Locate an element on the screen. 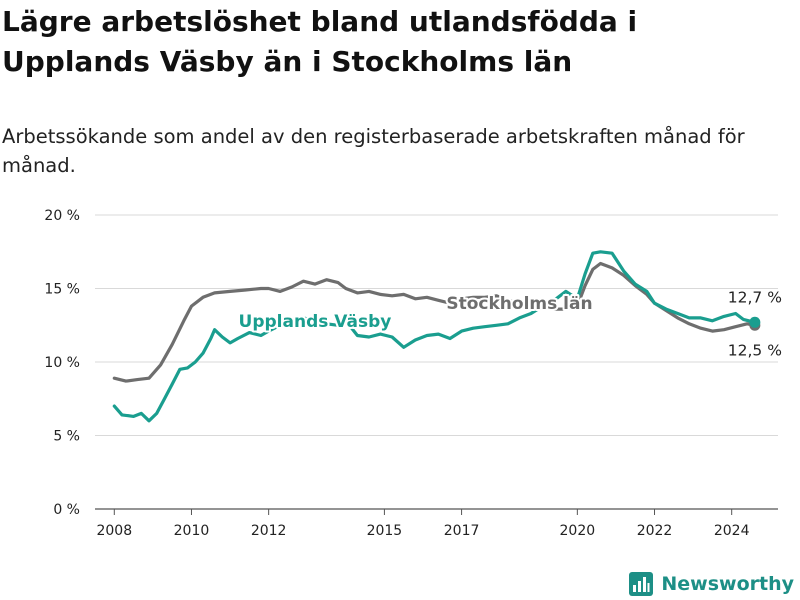 Image resolution: width=800 pixels, height=600 pixels. series-label-upplands-vasby: Upplands Väsby is located at coordinates (315, 322).